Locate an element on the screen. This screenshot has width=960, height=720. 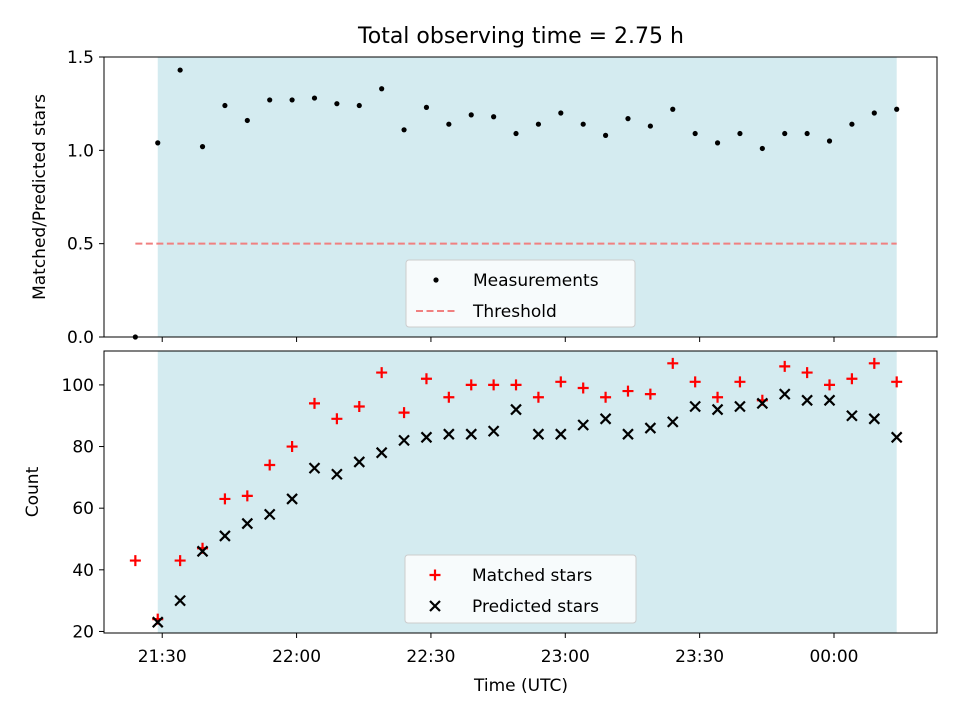
top-y-tick-label: 0.5 is located at coordinates (80, 245).